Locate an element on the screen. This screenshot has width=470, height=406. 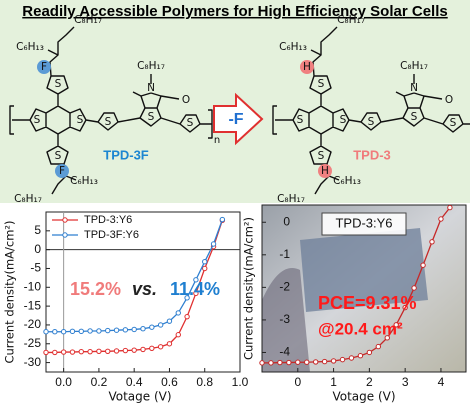
x-tick-label: 0 is located at coordinates (297, 382).